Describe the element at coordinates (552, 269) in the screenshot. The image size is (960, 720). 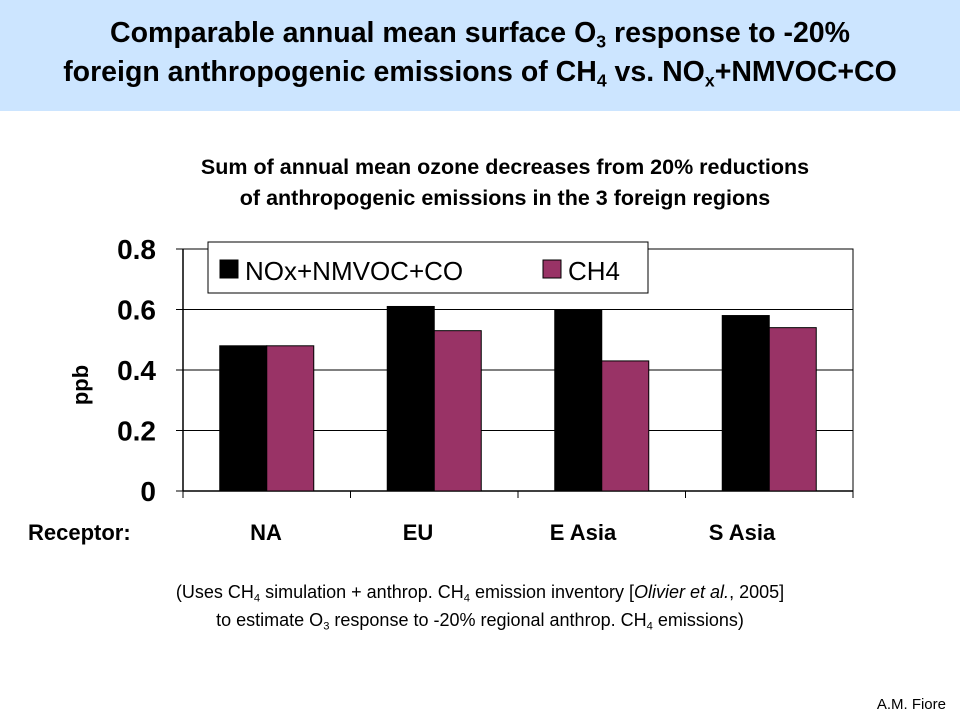
I see `legend-swatch-CH4` at that location.